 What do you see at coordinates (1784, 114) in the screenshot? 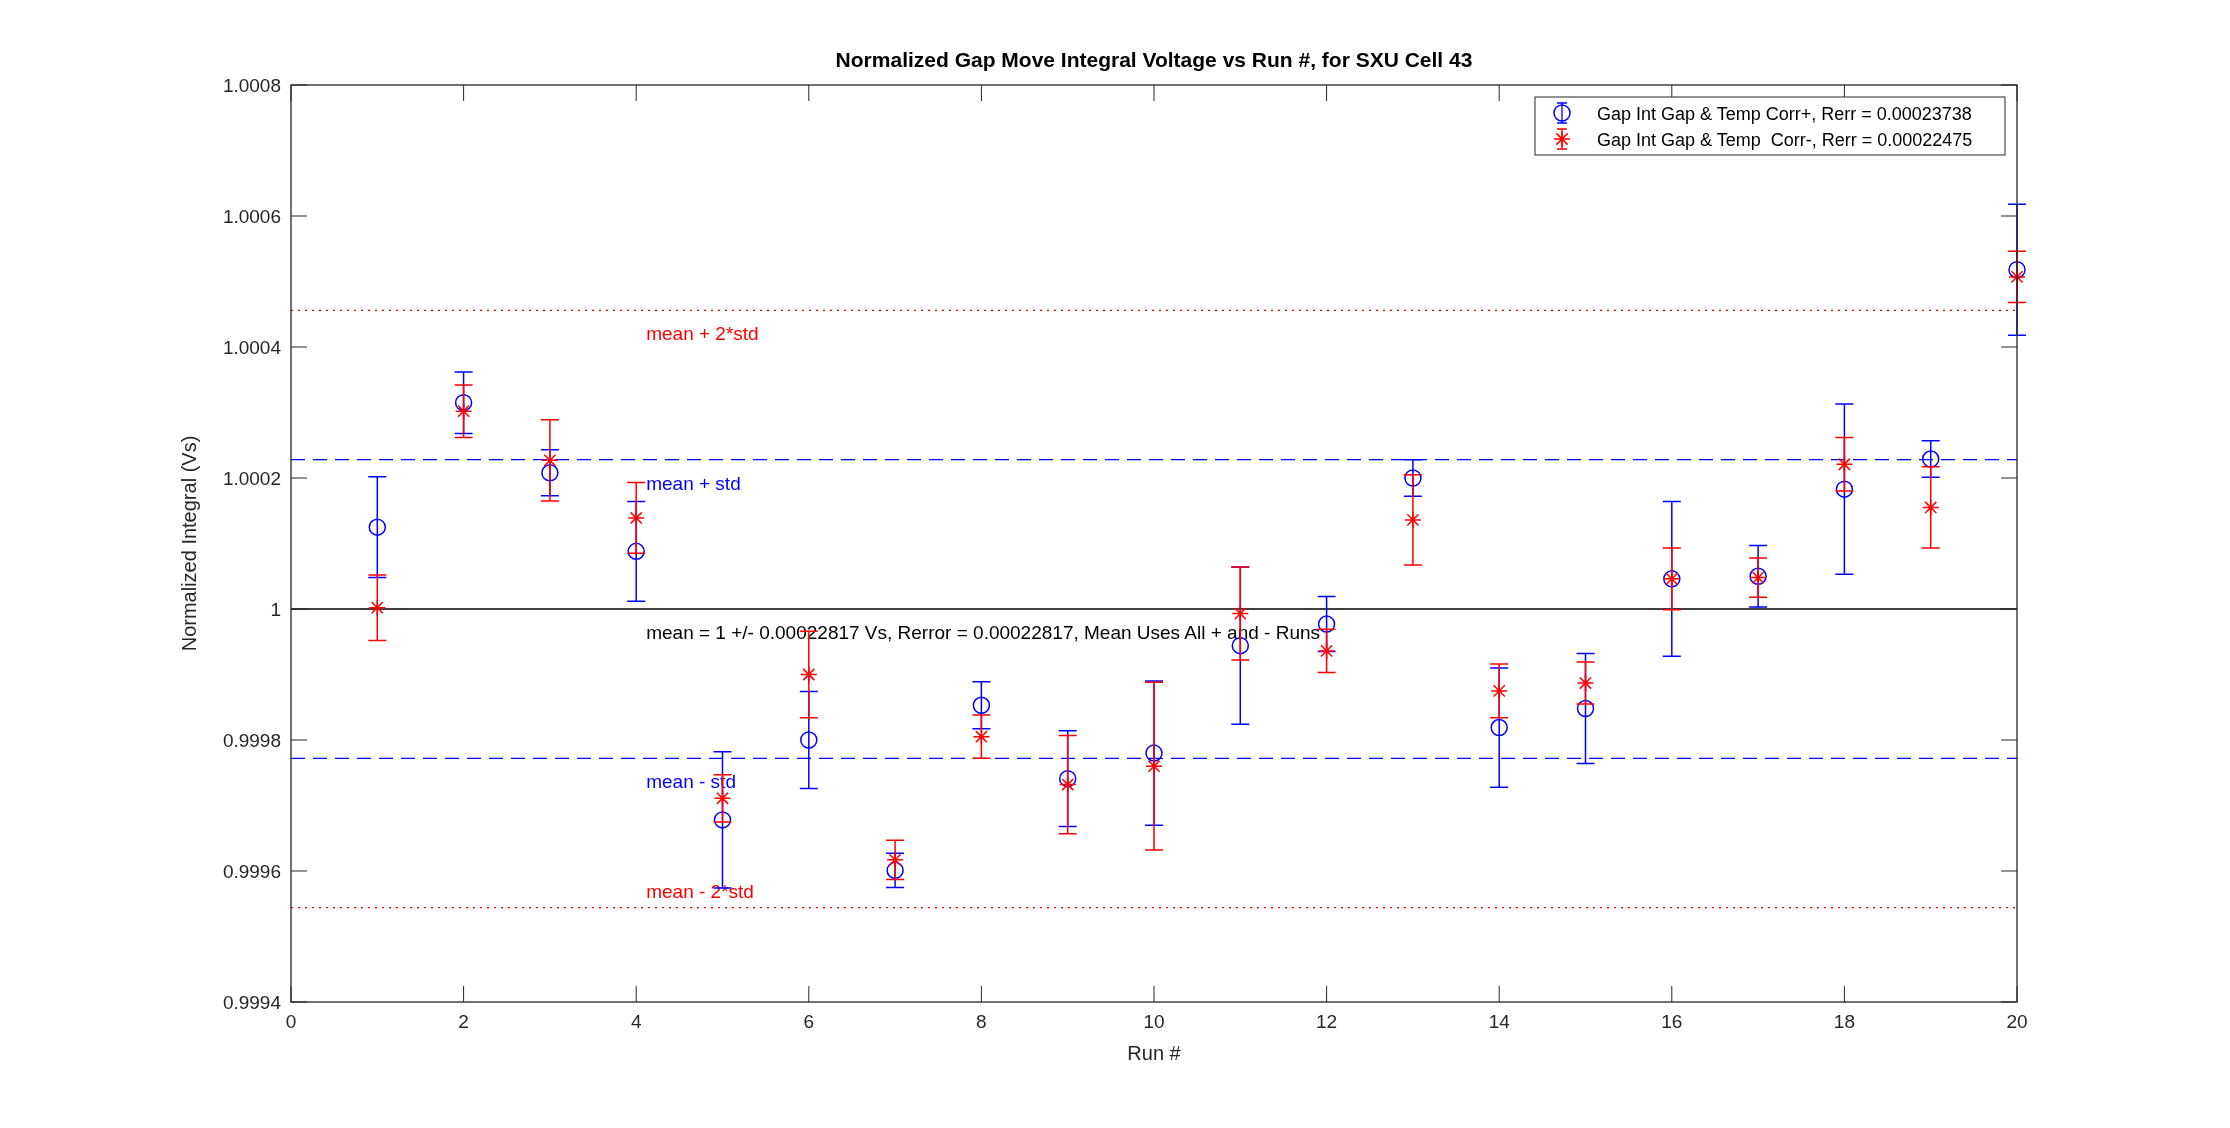
I see `legend-label: Gap Int Gap & Temp Corr+, Rerr = 0.00023738` at bounding box center [1784, 114].